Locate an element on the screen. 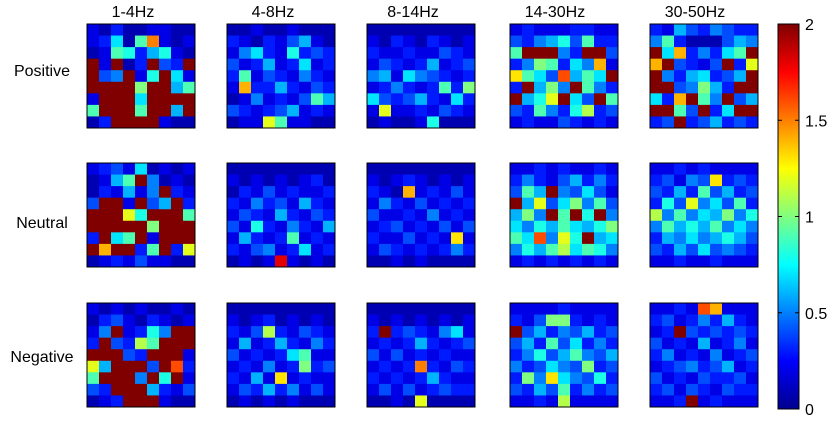  colorbar-tick-label: 2 is located at coordinates (809, 25).